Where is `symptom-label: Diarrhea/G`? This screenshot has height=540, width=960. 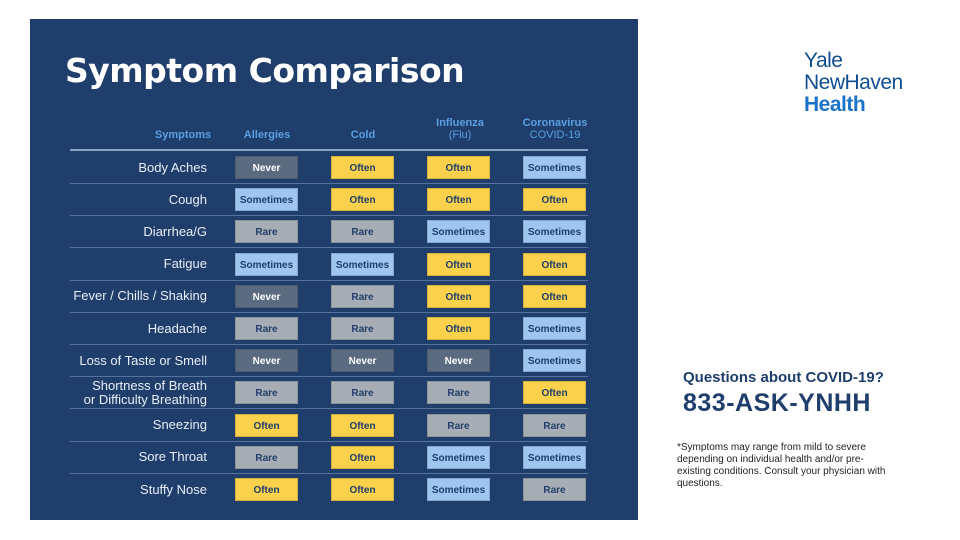 symptom-label: Diarrhea/G is located at coordinates (175, 231).